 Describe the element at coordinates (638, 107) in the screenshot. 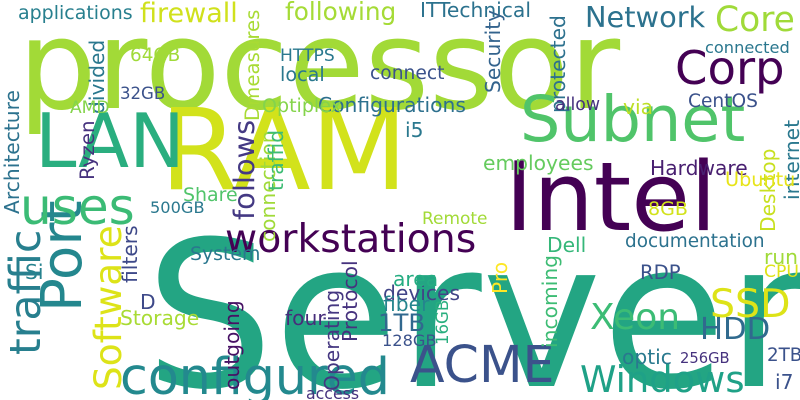

I see `word-via: via` at that location.